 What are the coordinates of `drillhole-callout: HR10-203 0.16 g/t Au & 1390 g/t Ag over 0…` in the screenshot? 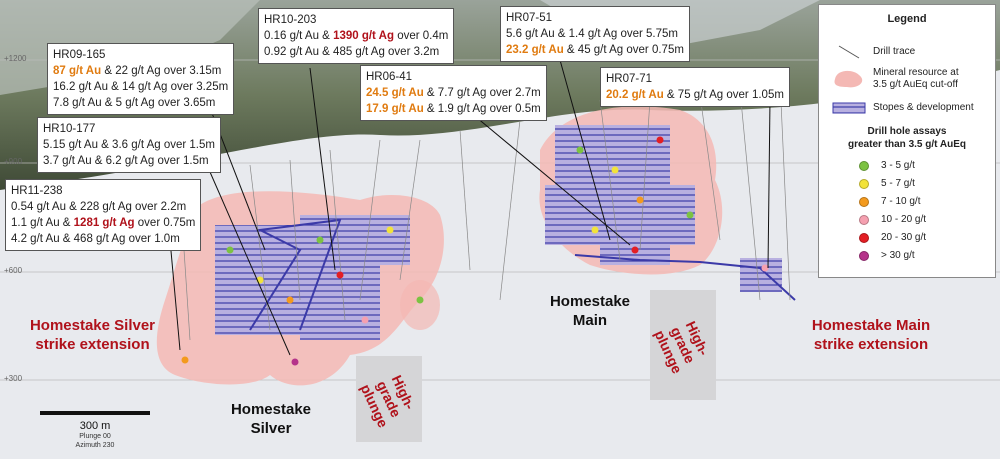 It's located at (356, 36).